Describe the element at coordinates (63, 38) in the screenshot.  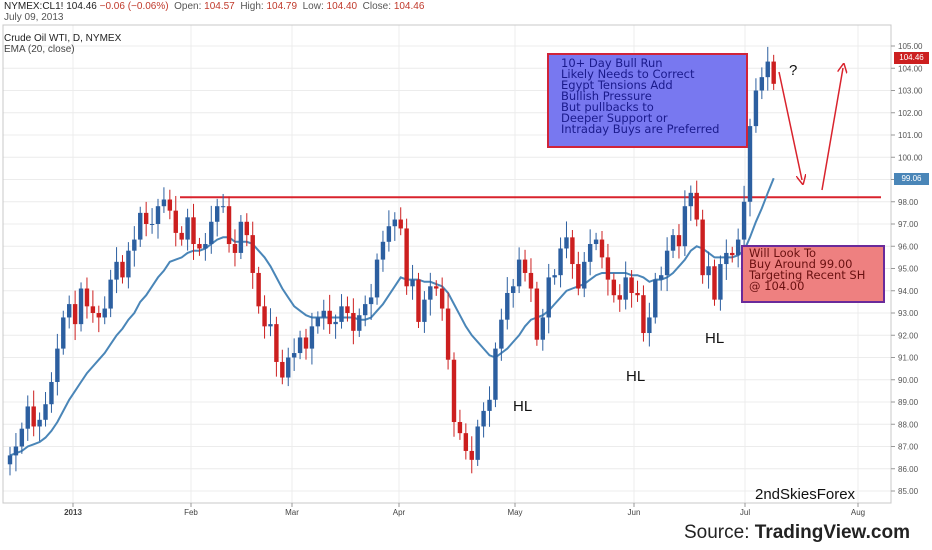
I see `instrument-title: Crude Oil WTI, D, NYMEX` at that location.